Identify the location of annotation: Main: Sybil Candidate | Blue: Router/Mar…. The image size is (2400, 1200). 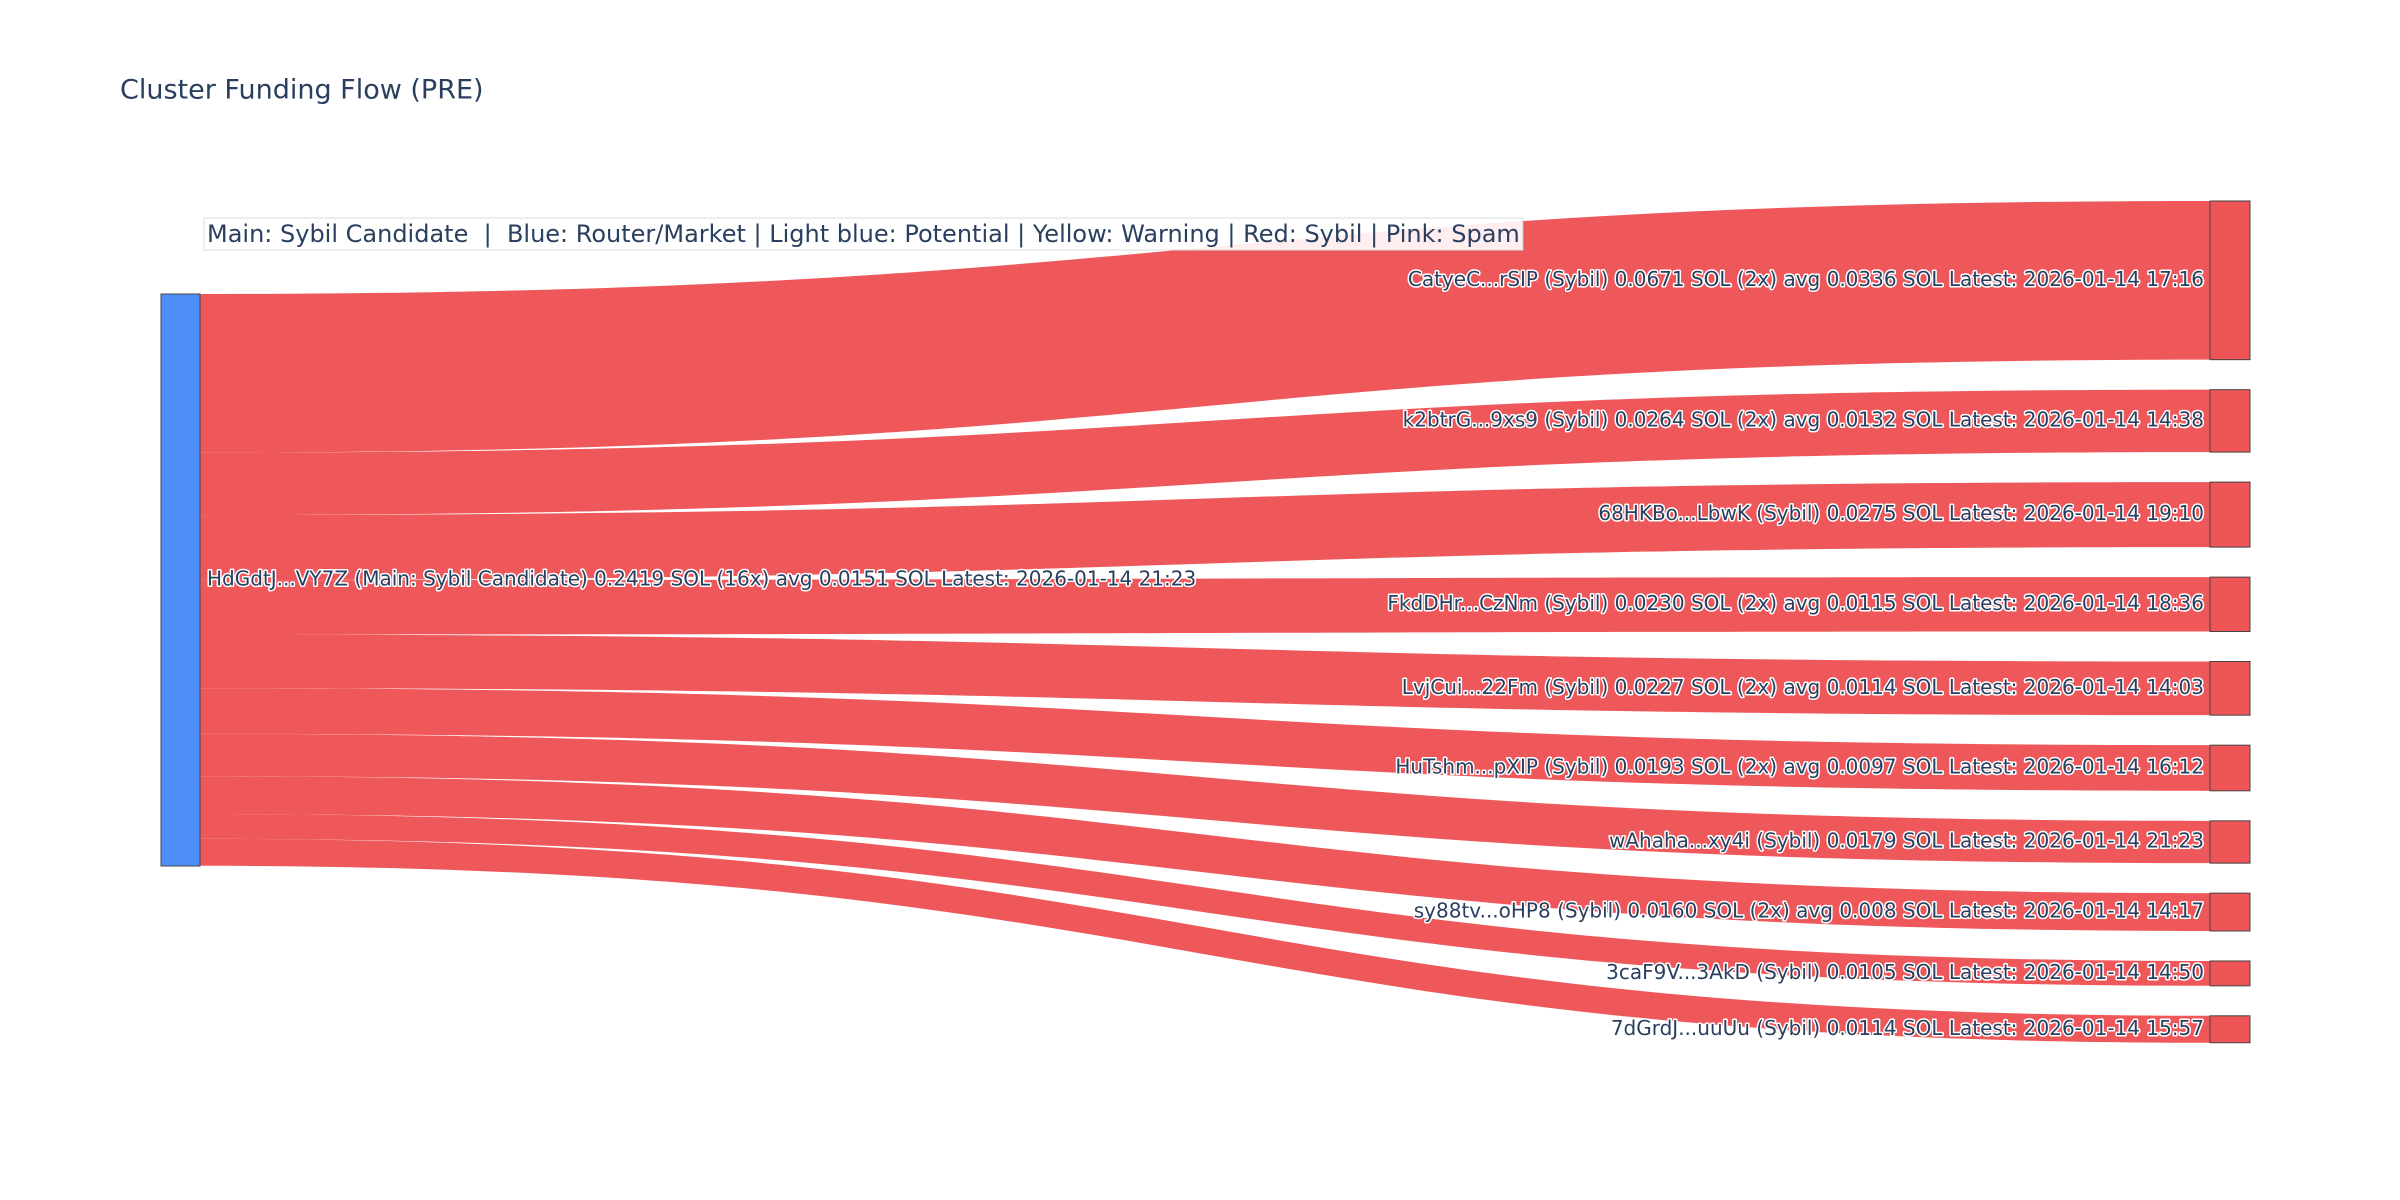
(863, 234).